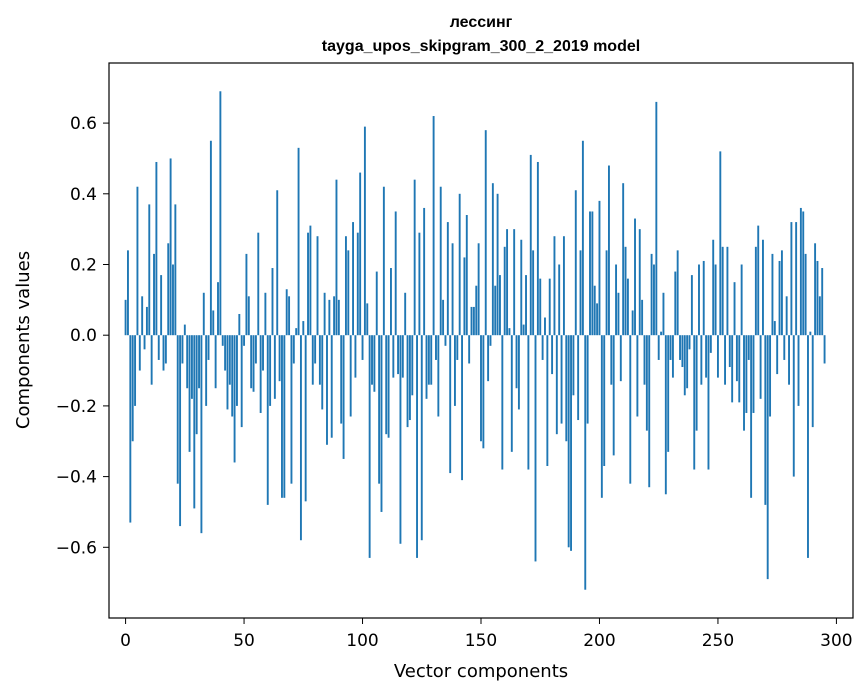 The image size is (867, 696). Describe the element at coordinates (125, 641) in the screenshot. I see `x-tick-label: 0` at that location.